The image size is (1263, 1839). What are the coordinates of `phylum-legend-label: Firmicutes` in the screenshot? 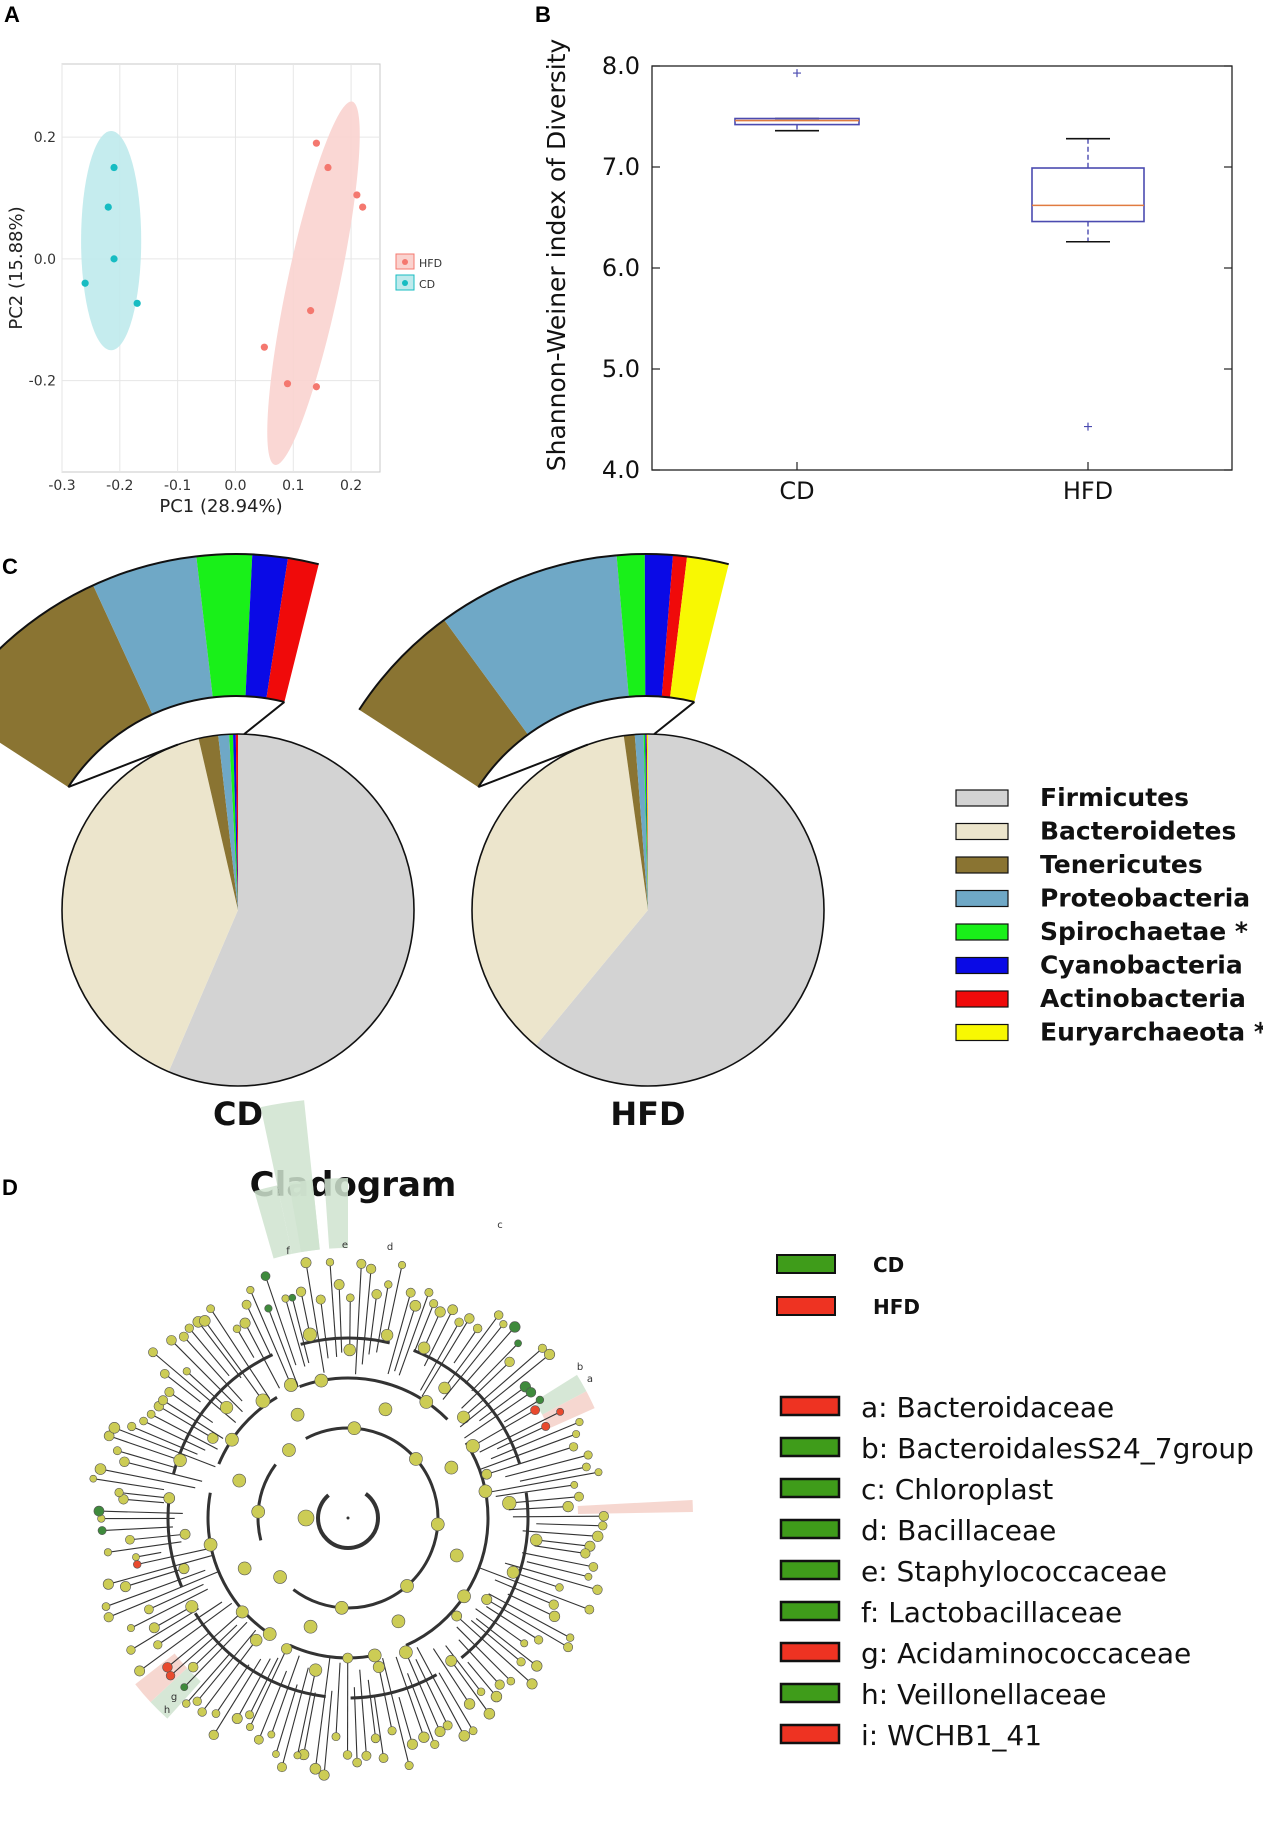 It's located at (1114, 797).